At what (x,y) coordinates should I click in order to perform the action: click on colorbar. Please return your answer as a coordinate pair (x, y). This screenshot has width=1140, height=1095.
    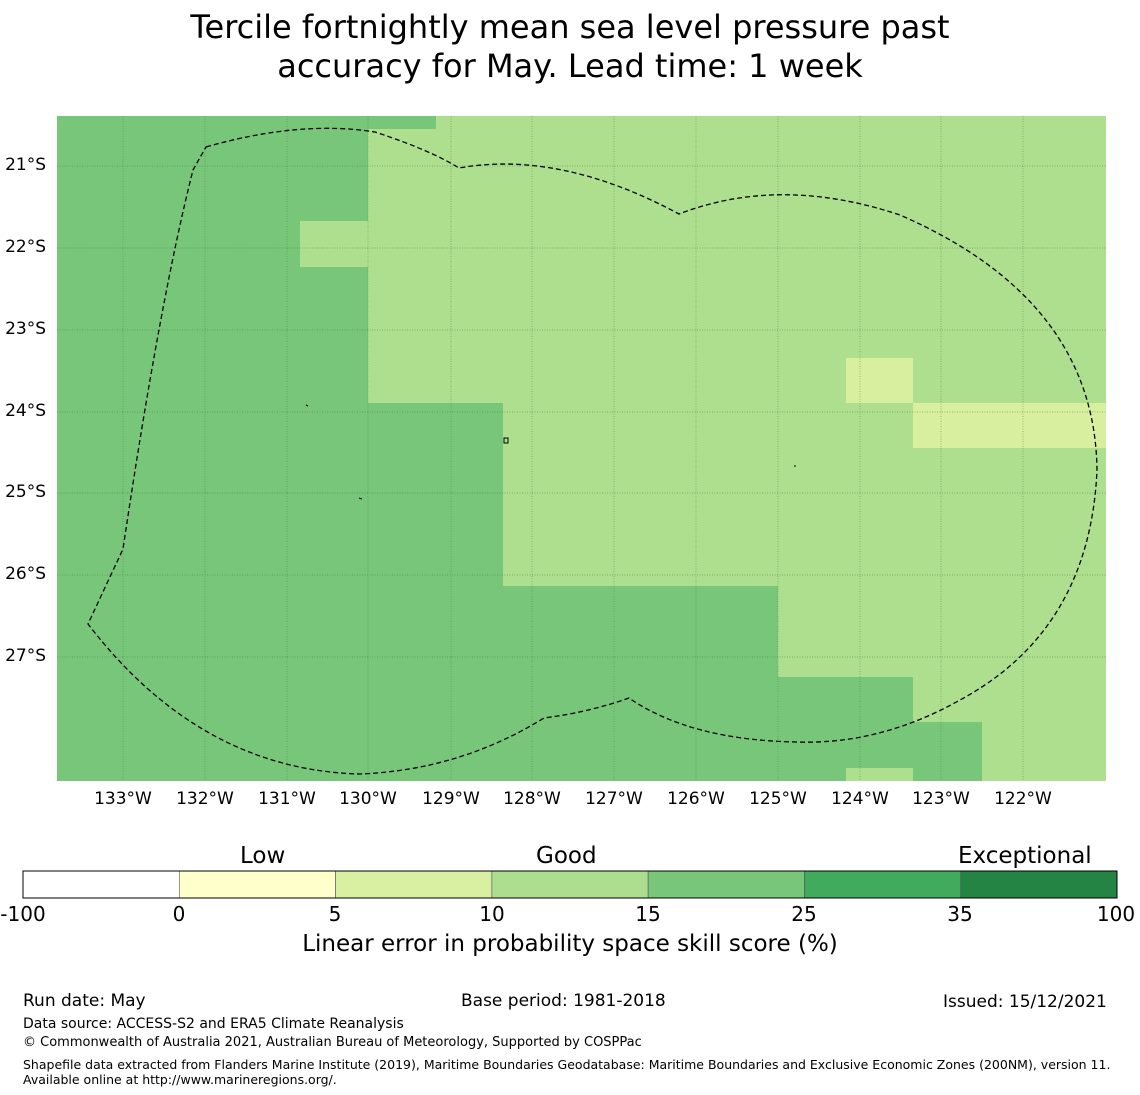
    Looking at the image, I should click on (570, 884).